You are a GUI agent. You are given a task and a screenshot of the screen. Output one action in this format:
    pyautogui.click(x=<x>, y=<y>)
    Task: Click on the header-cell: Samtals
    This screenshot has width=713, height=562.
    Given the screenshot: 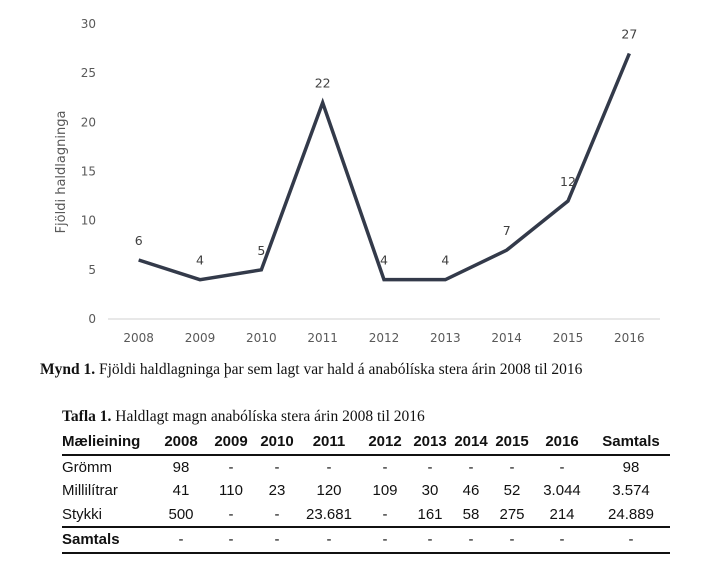 What is the action you would take?
    pyautogui.click(x=631, y=443)
    